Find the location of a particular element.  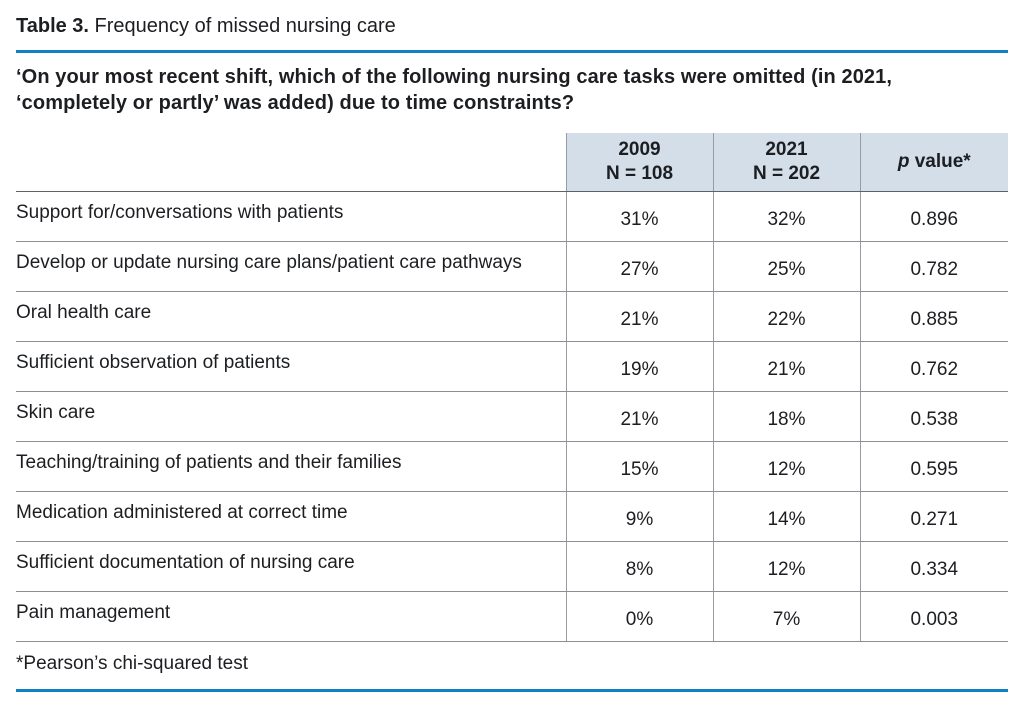

value-2009-cell: 9% is located at coordinates (639, 516).